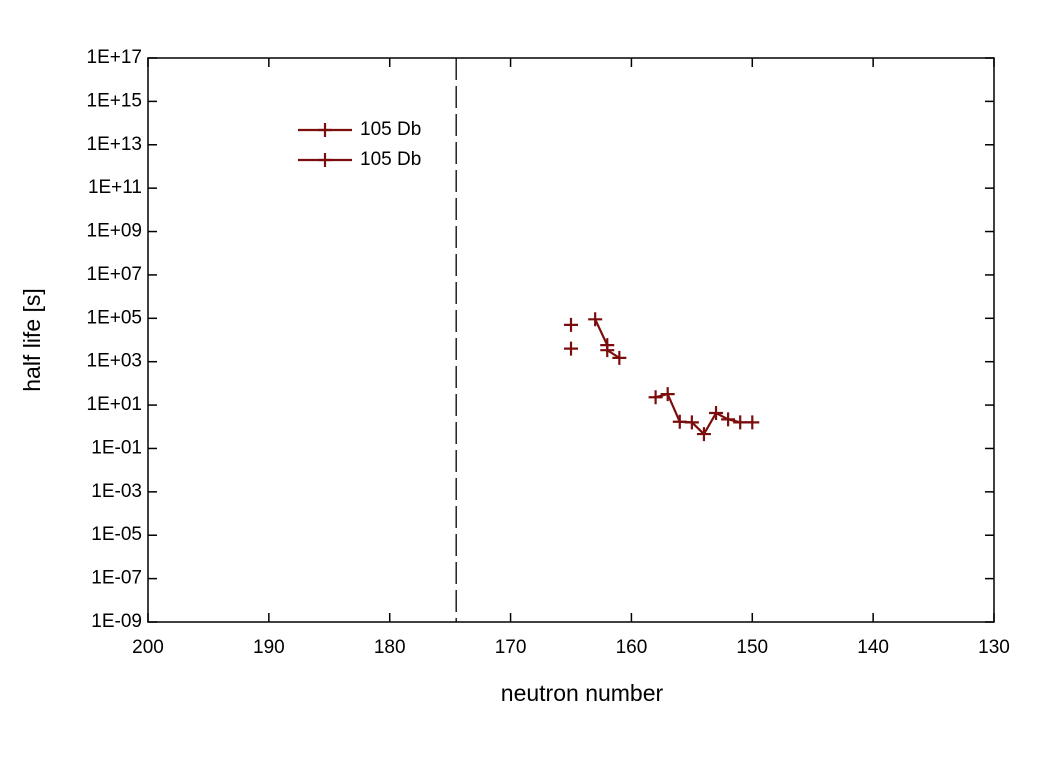 The width and height of the screenshot is (1064, 783). I want to click on x-tick-label: 180, so click(390, 647).